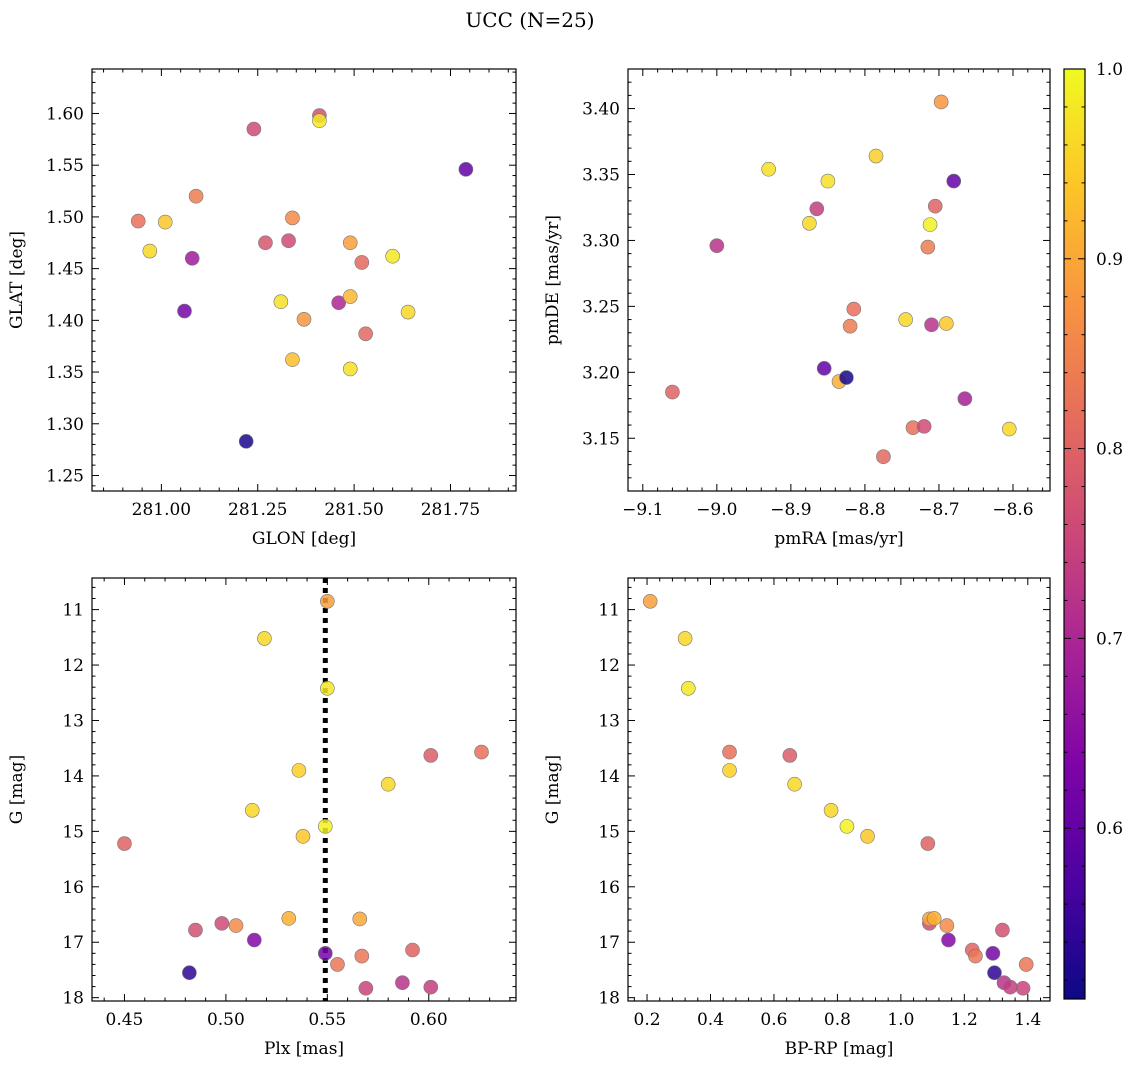 The width and height of the screenshot is (1136, 1068). What do you see at coordinates (1109, 70) in the screenshot?
I see `colorbar-tick-label: 1.0` at bounding box center [1109, 70].